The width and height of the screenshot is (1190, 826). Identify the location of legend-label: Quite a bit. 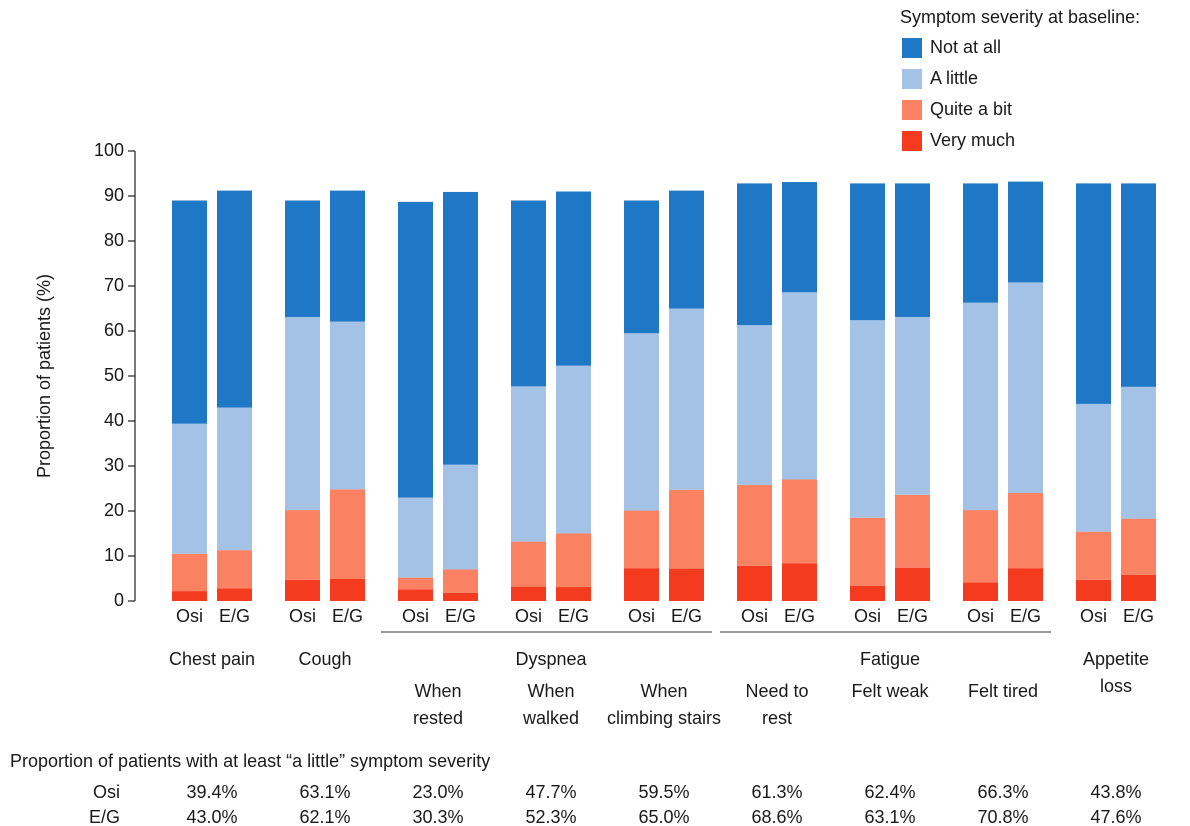
(971, 109).